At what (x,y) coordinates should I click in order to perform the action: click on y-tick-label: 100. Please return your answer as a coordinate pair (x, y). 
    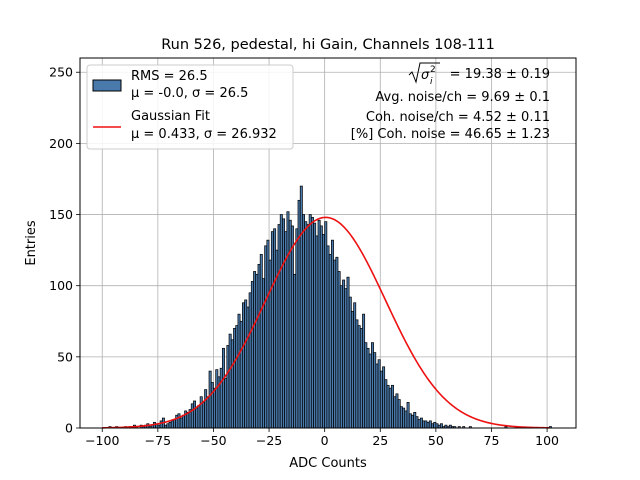
    Looking at the image, I should click on (61, 285).